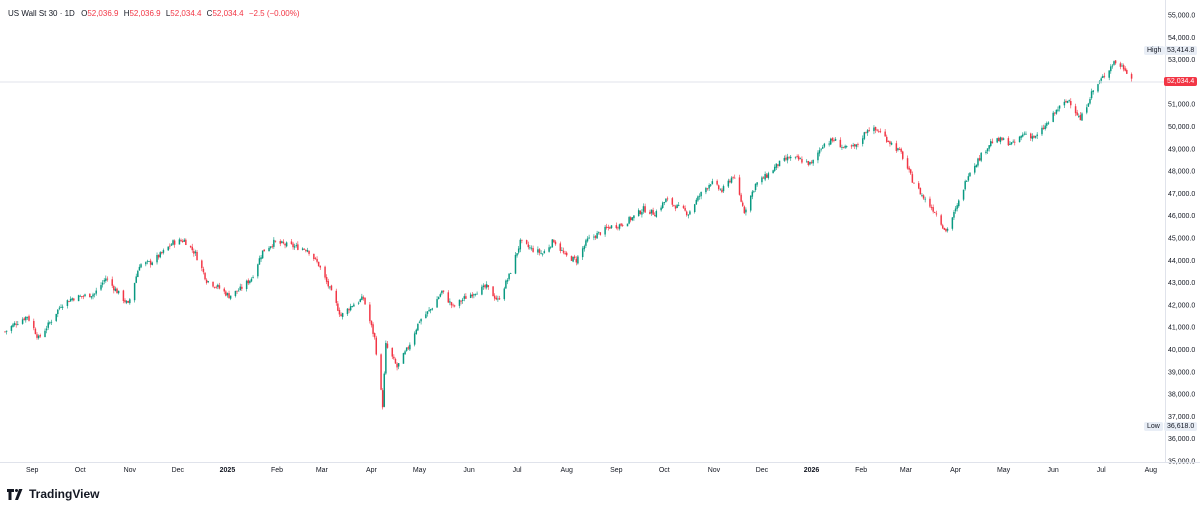  Describe the element at coordinates (41, 13) in the screenshot. I see `symbol-name: US Wall St 30 · 1D` at that location.